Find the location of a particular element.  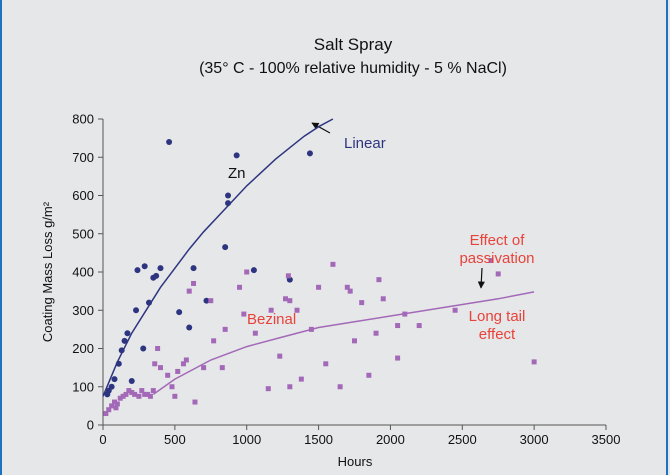

y-tick-label: 400 is located at coordinates (83, 272).